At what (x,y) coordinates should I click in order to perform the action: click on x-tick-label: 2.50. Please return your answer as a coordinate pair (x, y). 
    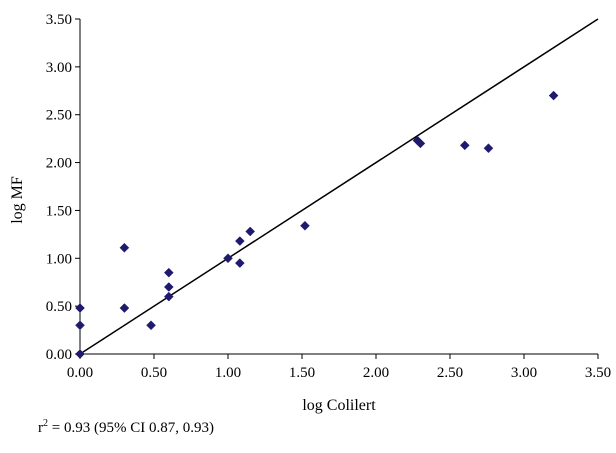
    Looking at the image, I should click on (450, 373).